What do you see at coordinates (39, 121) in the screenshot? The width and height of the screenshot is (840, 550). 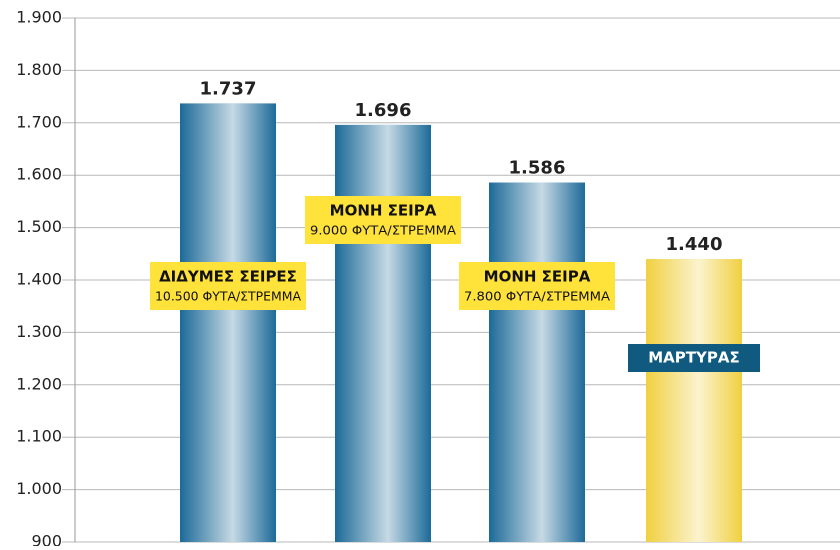 I see `y-tick-label: 1.700` at bounding box center [39, 121].